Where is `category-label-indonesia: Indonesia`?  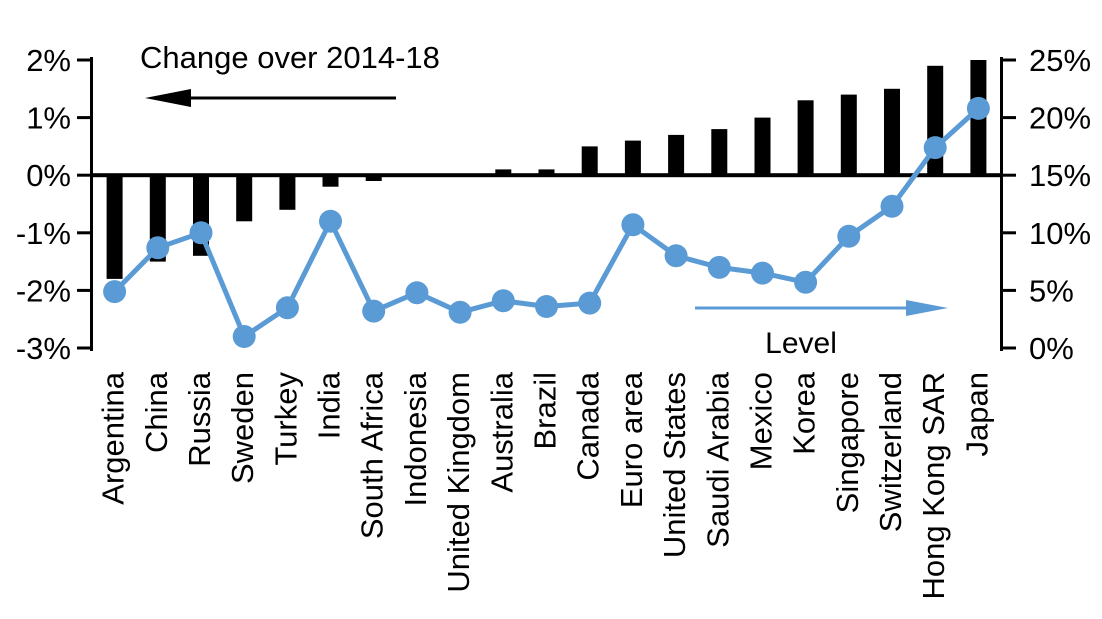
category-label-indonesia: Indonesia is located at coordinates (415, 438).